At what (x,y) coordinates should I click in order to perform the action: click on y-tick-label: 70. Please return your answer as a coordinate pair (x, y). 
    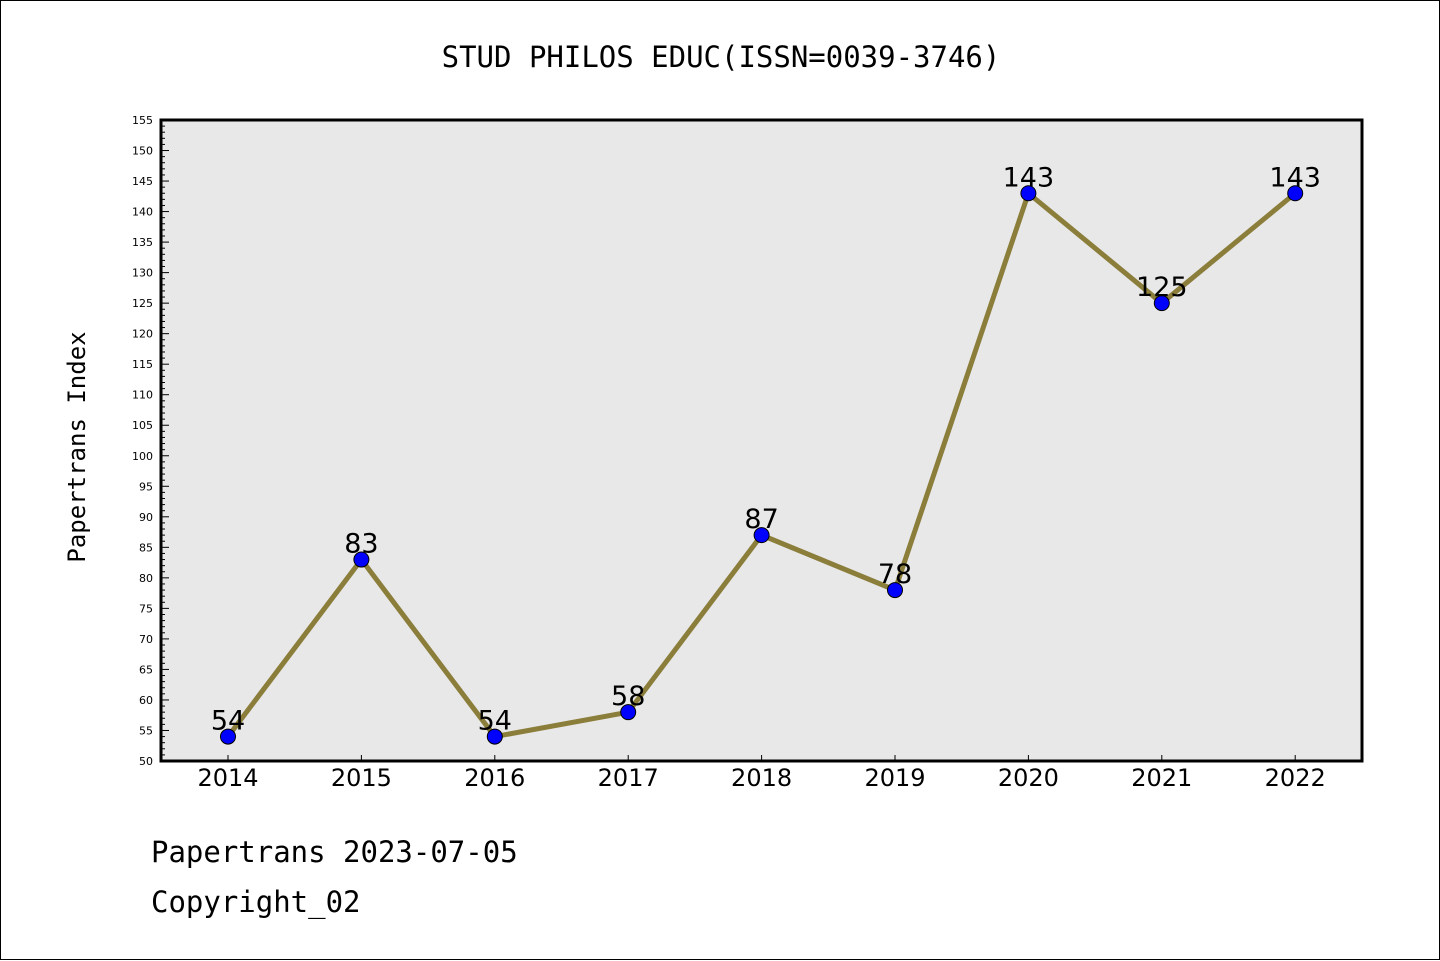
    Looking at the image, I should click on (146, 639).